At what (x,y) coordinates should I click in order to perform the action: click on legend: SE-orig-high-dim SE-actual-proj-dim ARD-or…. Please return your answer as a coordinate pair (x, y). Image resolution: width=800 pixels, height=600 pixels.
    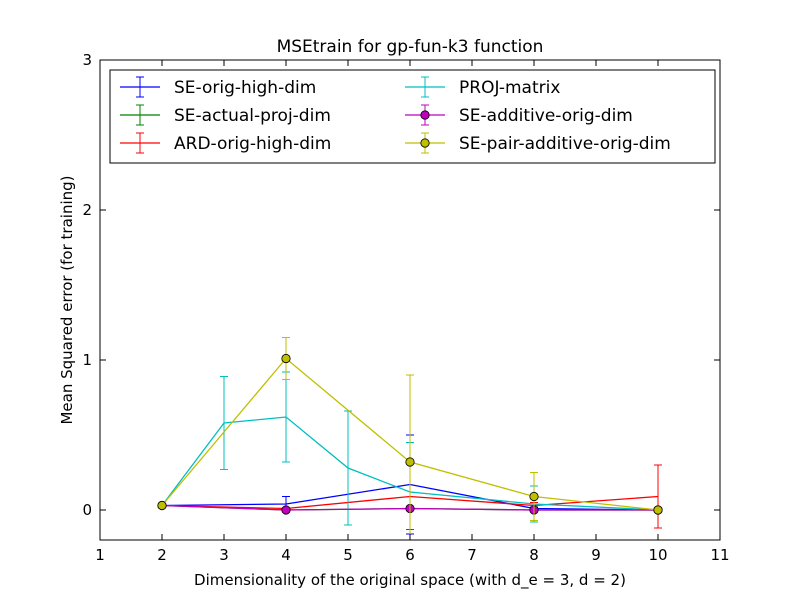
    Looking at the image, I should click on (412, 116).